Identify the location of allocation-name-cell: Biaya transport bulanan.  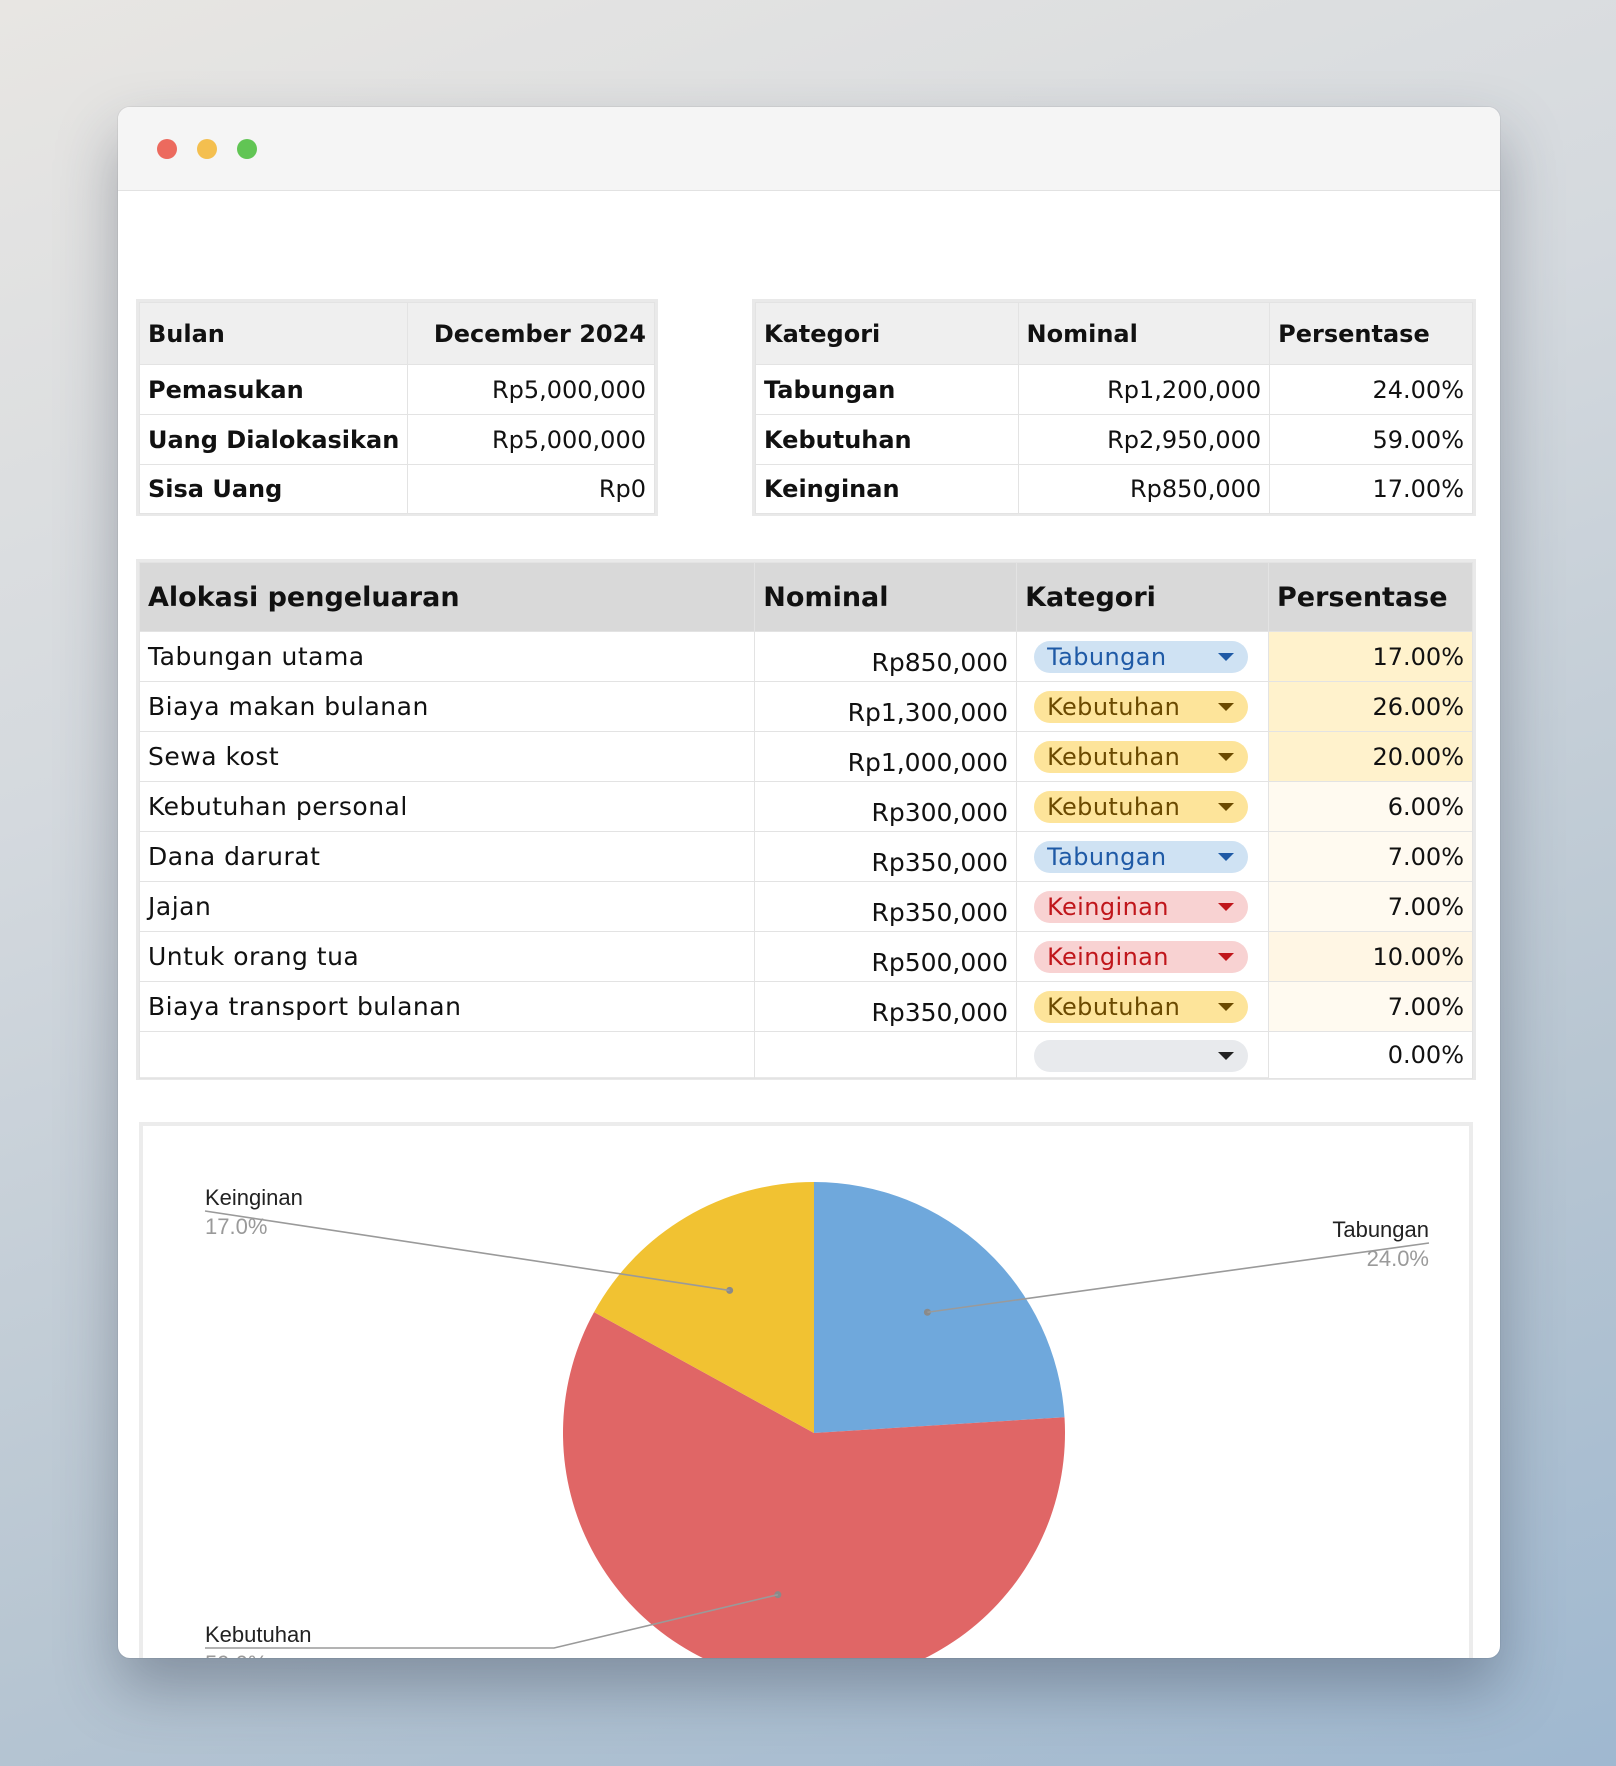
(447, 1006).